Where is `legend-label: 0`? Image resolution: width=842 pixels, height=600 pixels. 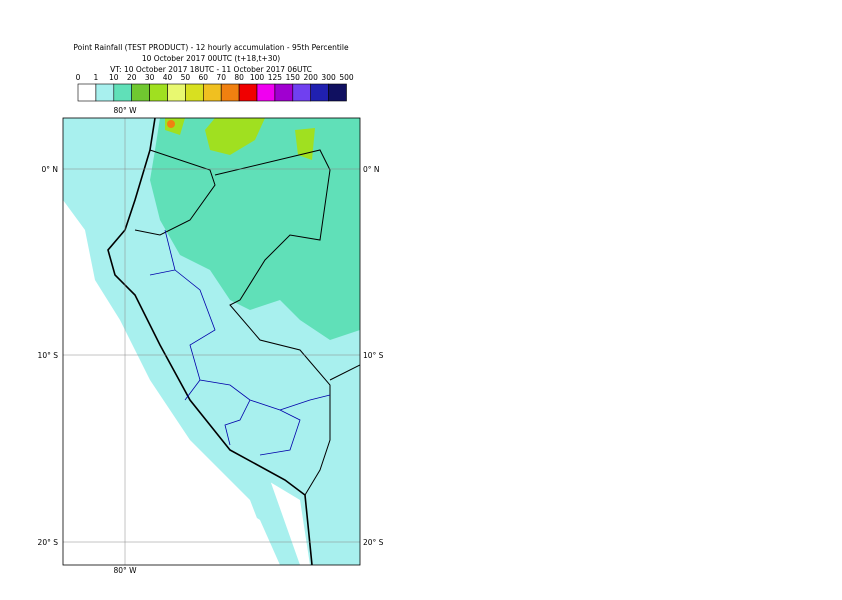
legend-label: 0 is located at coordinates (78, 77).